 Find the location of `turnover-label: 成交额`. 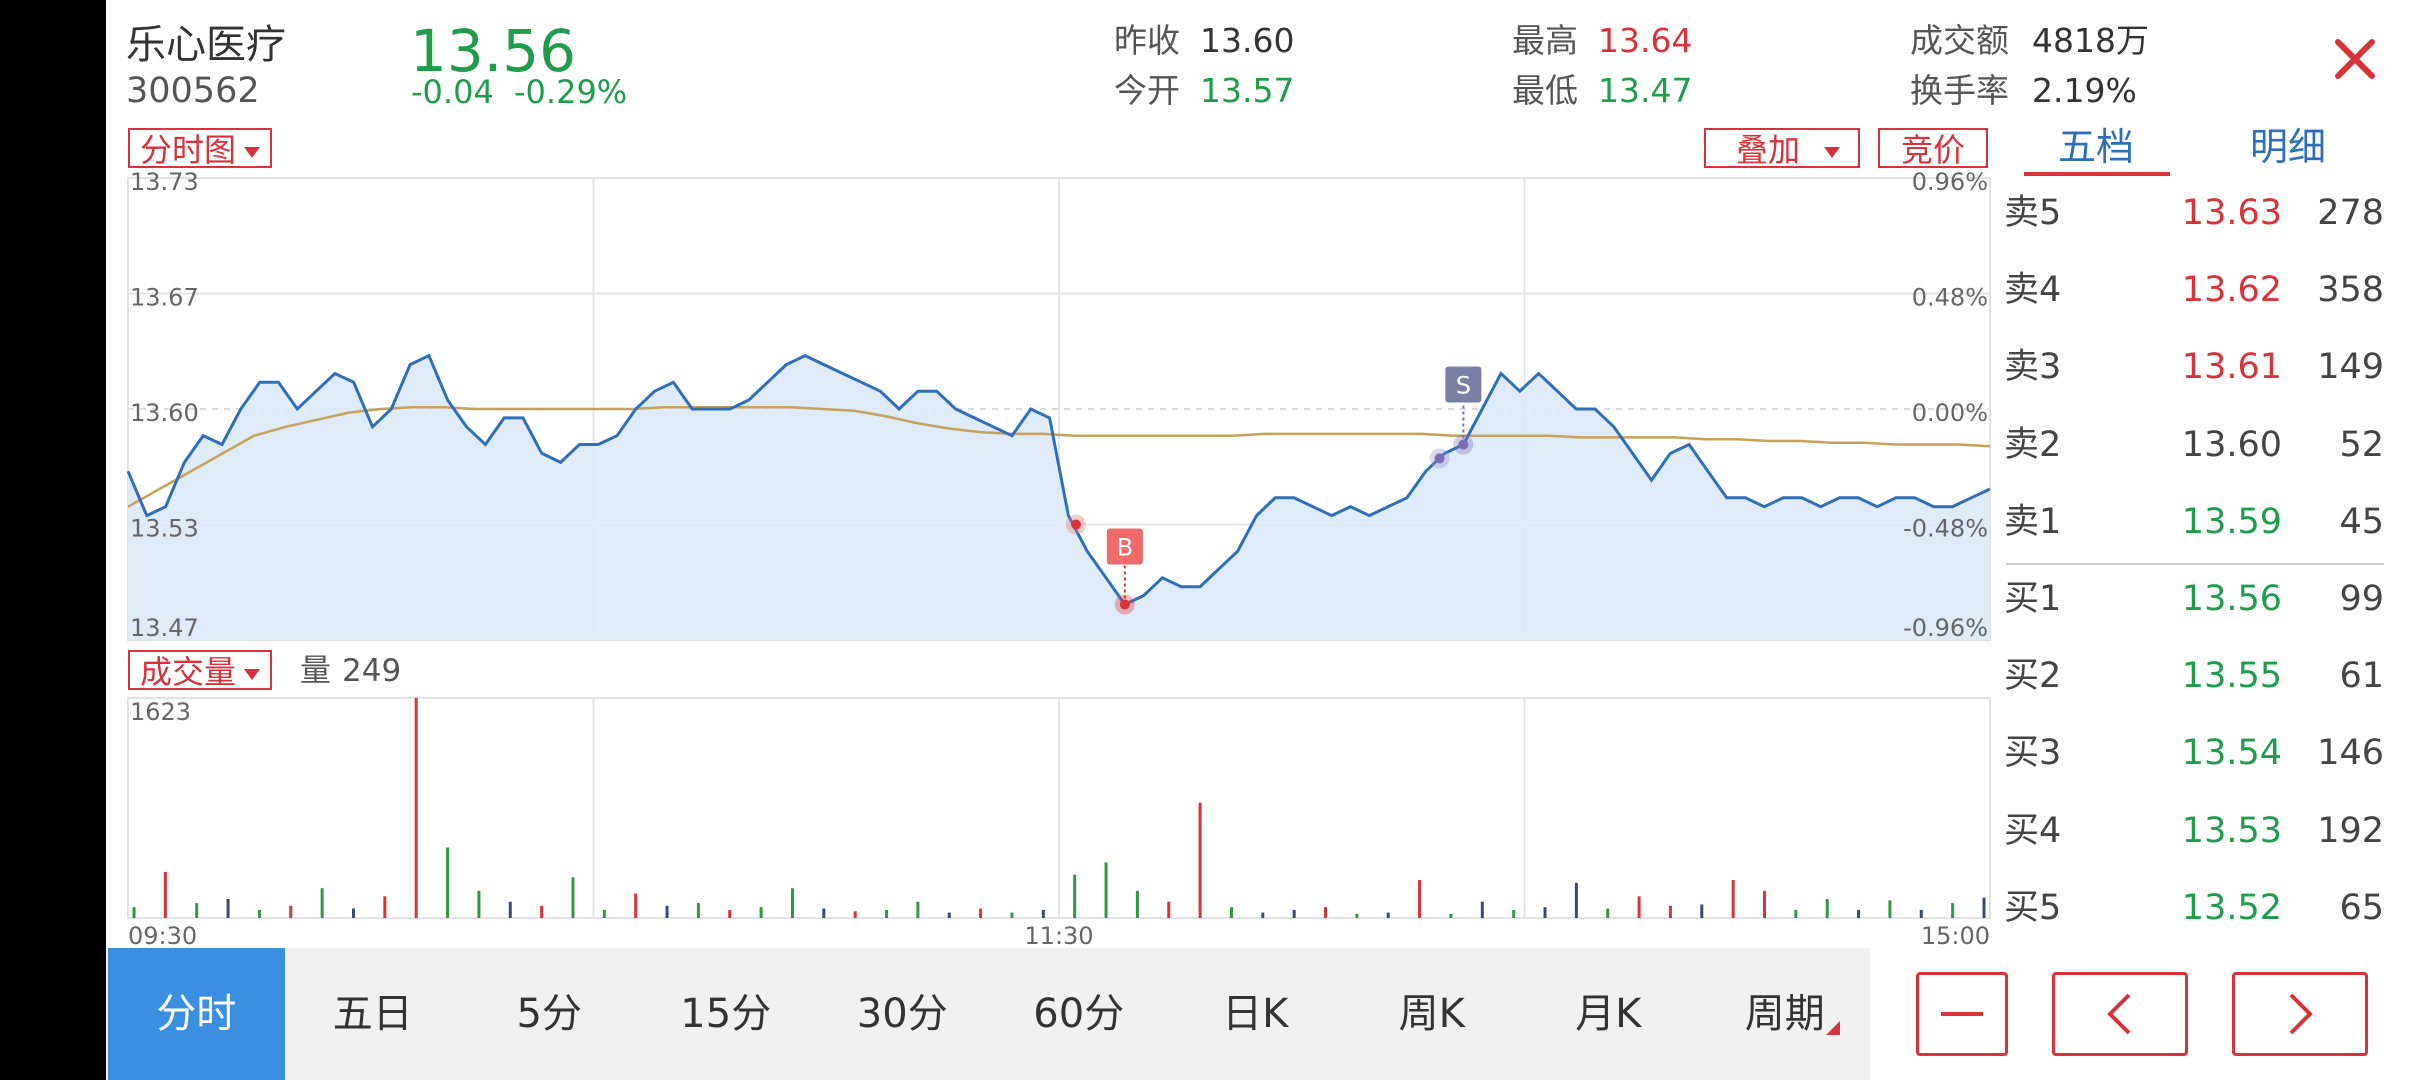

turnover-label: 成交额 is located at coordinates (1959, 40).